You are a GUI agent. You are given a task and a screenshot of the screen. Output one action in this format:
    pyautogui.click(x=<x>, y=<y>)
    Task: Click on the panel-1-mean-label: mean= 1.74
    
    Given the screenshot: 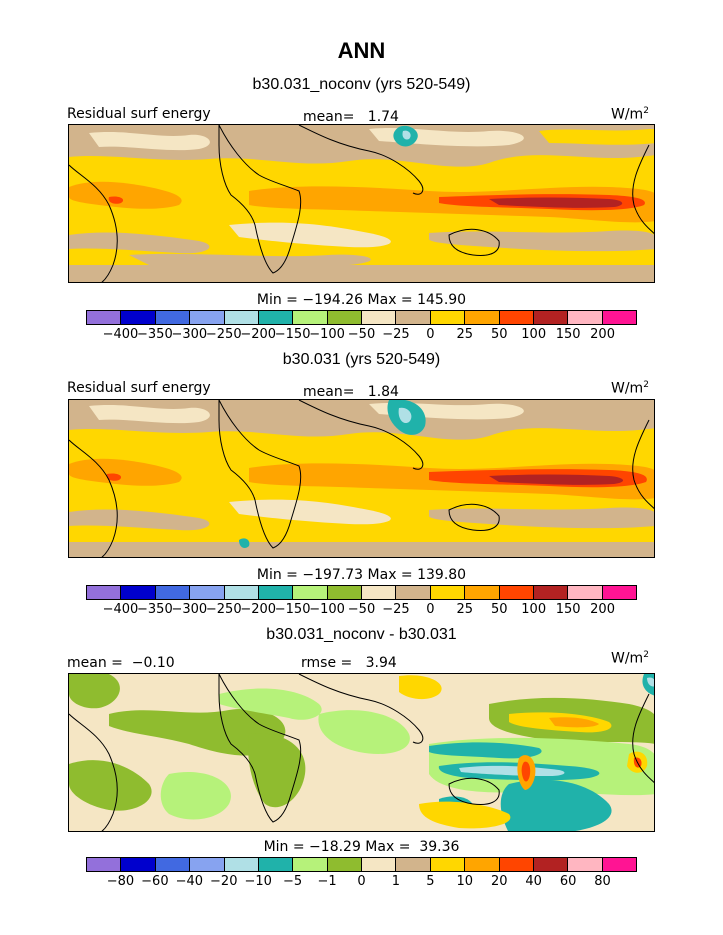 What is the action you would take?
    pyautogui.click(x=351, y=117)
    